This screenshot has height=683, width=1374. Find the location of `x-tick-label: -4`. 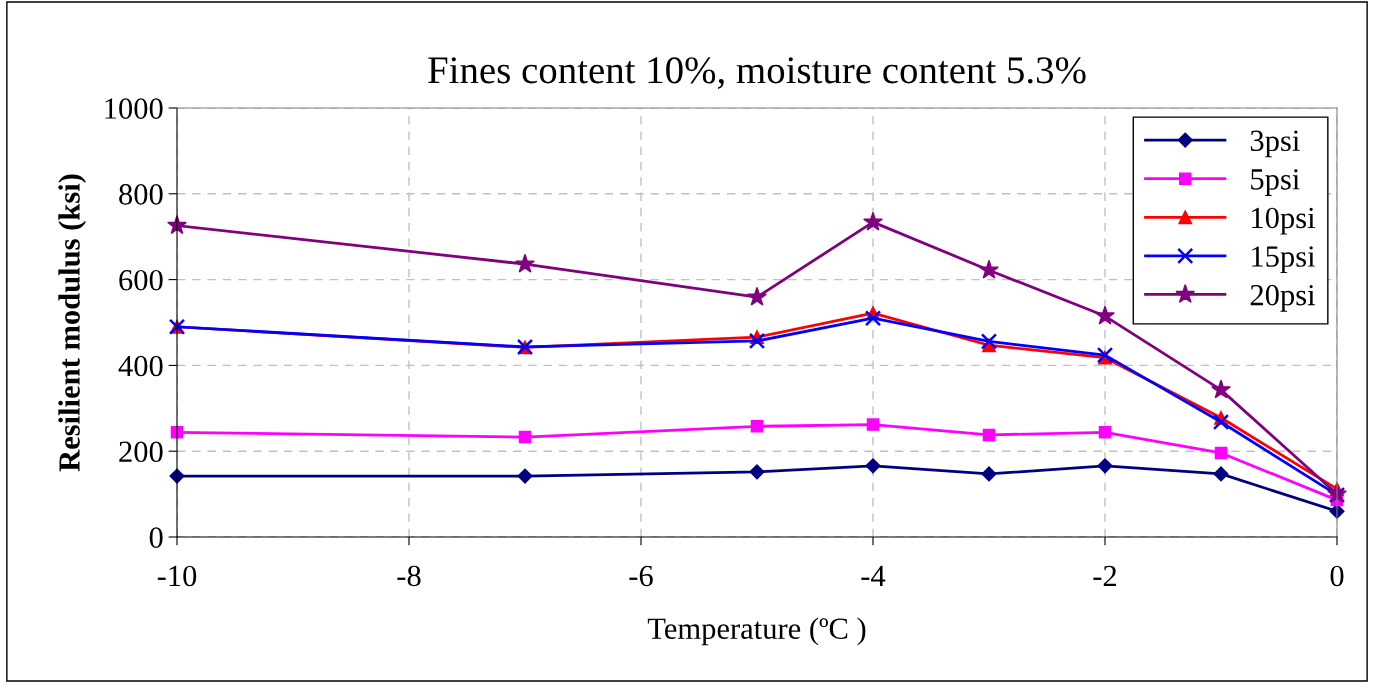

x-tick-label: -4 is located at coordinates (873, 575).